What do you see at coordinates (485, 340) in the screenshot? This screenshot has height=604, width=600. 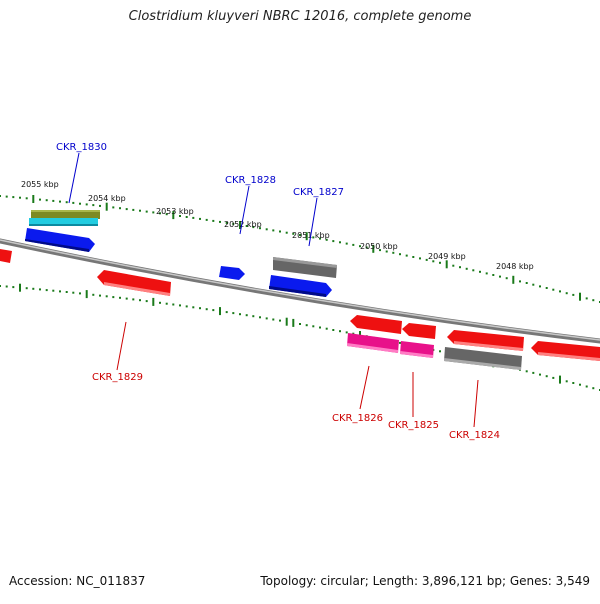 I see `feature-red-c` at bounding box center [485, 340].